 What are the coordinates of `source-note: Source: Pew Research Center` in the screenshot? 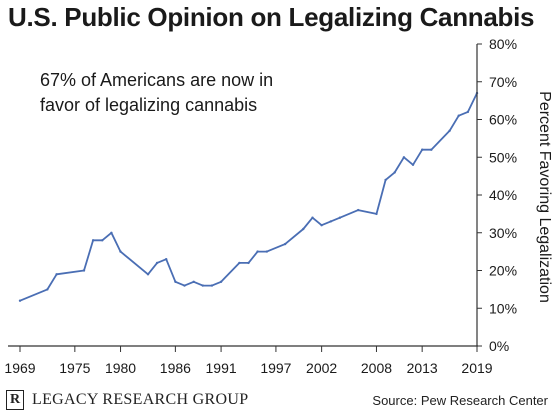 It's located at (460, 400).